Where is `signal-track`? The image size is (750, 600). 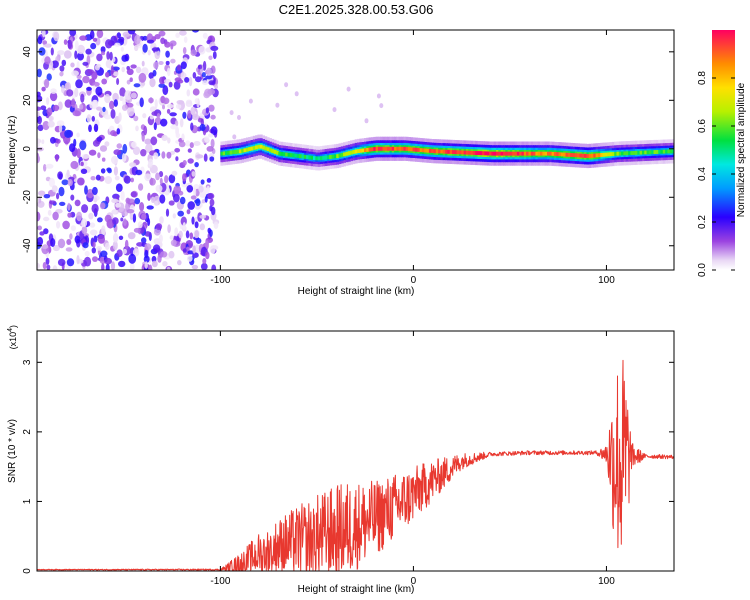
signal-track is located at coordinates (447, 152).